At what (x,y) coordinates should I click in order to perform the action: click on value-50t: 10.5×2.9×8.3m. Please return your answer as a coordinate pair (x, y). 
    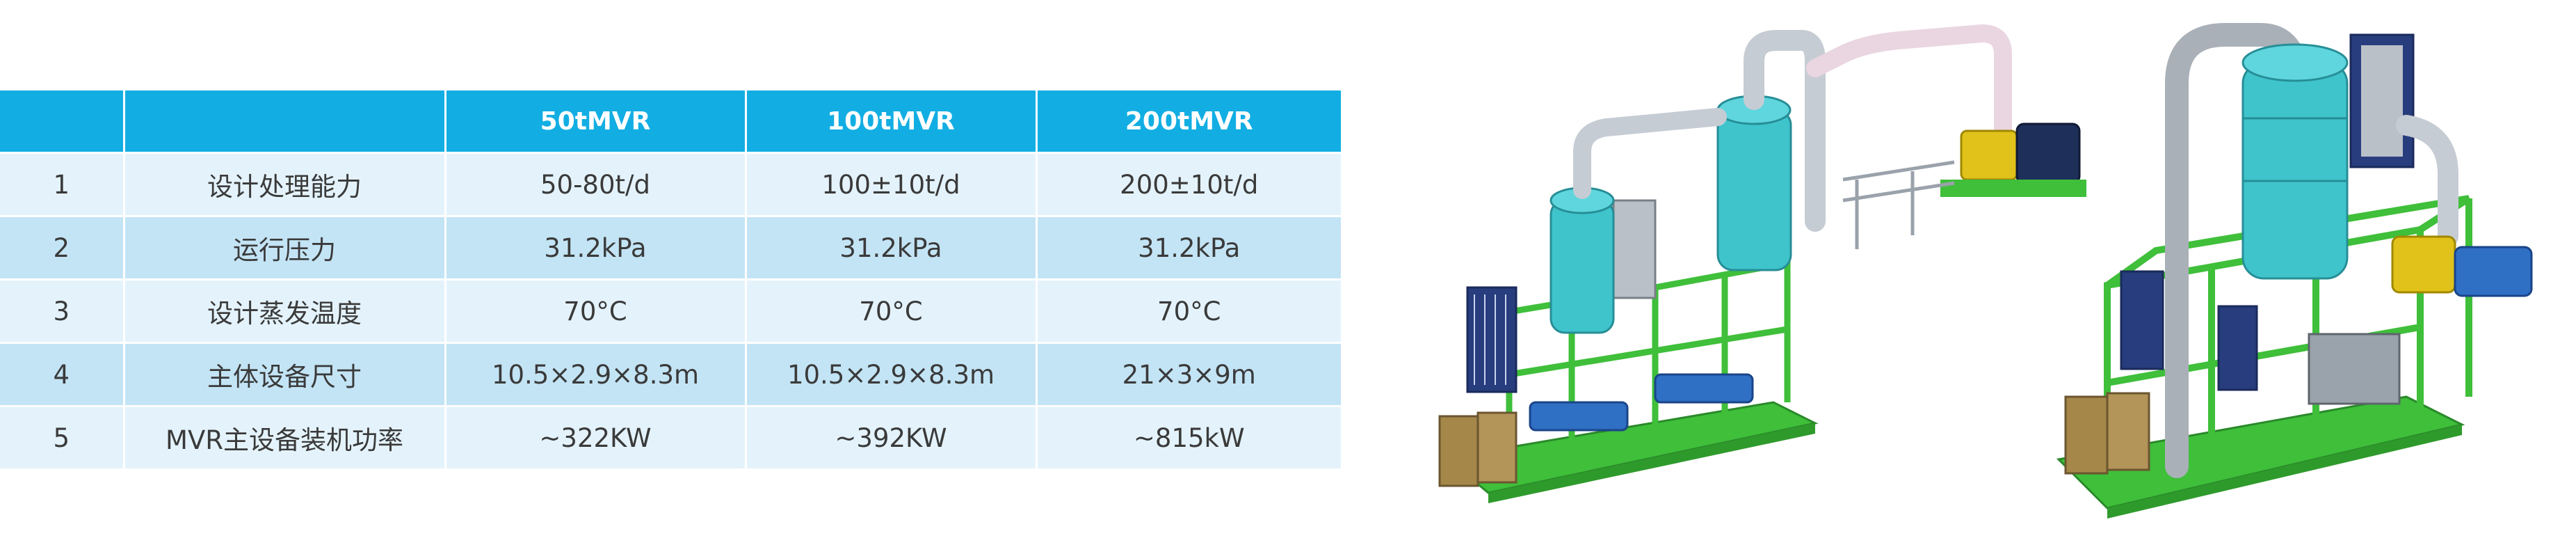
    Looking at the image, I should click on (596, 374).